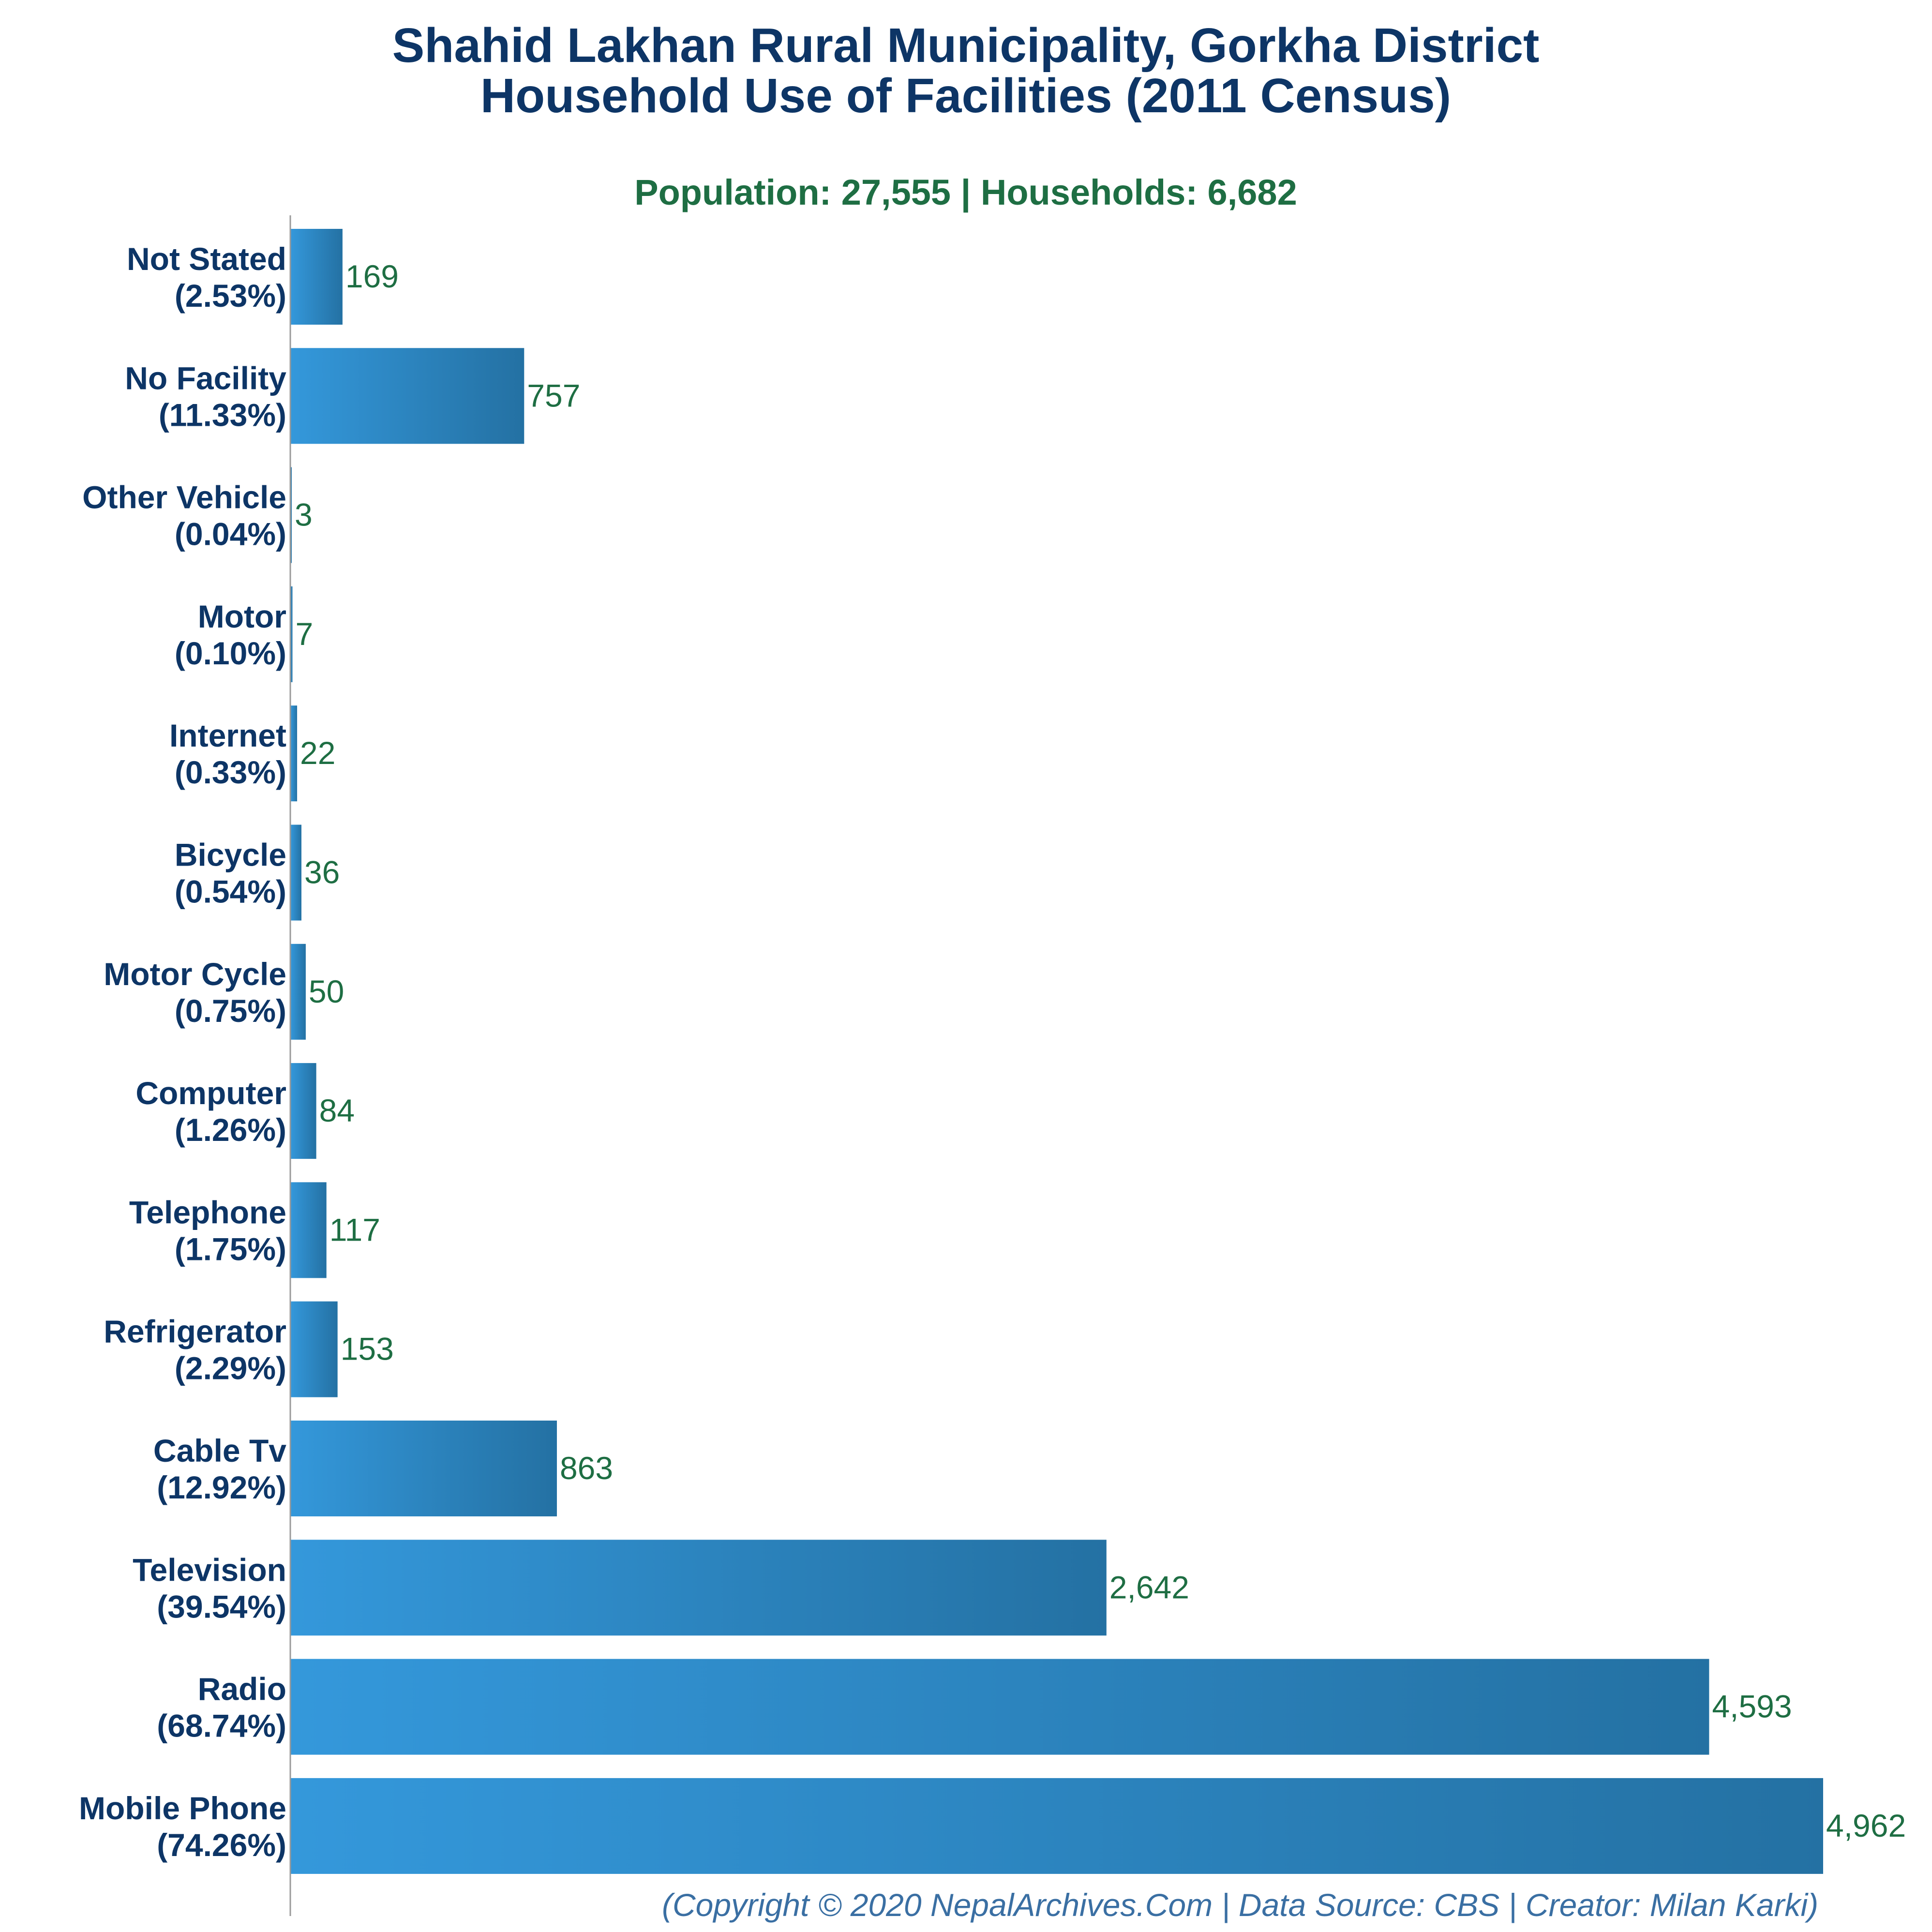 This screenshot has height=1932, width=1932. What do you see at coordinates (230, 1130) in the screenshot?
I see `category-percent-label: (1.26%)` at bounding box center [230, 1130].